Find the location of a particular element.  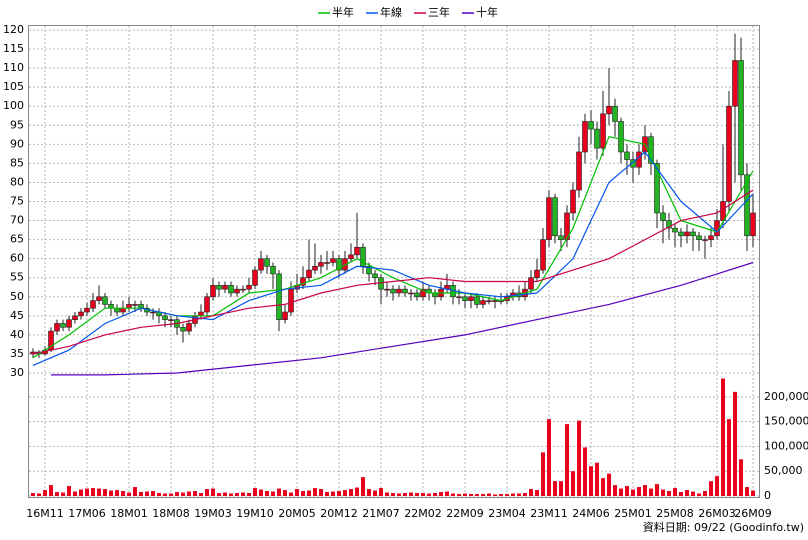

x-tick-label: 26M03 is located at coordinates (717, 513).